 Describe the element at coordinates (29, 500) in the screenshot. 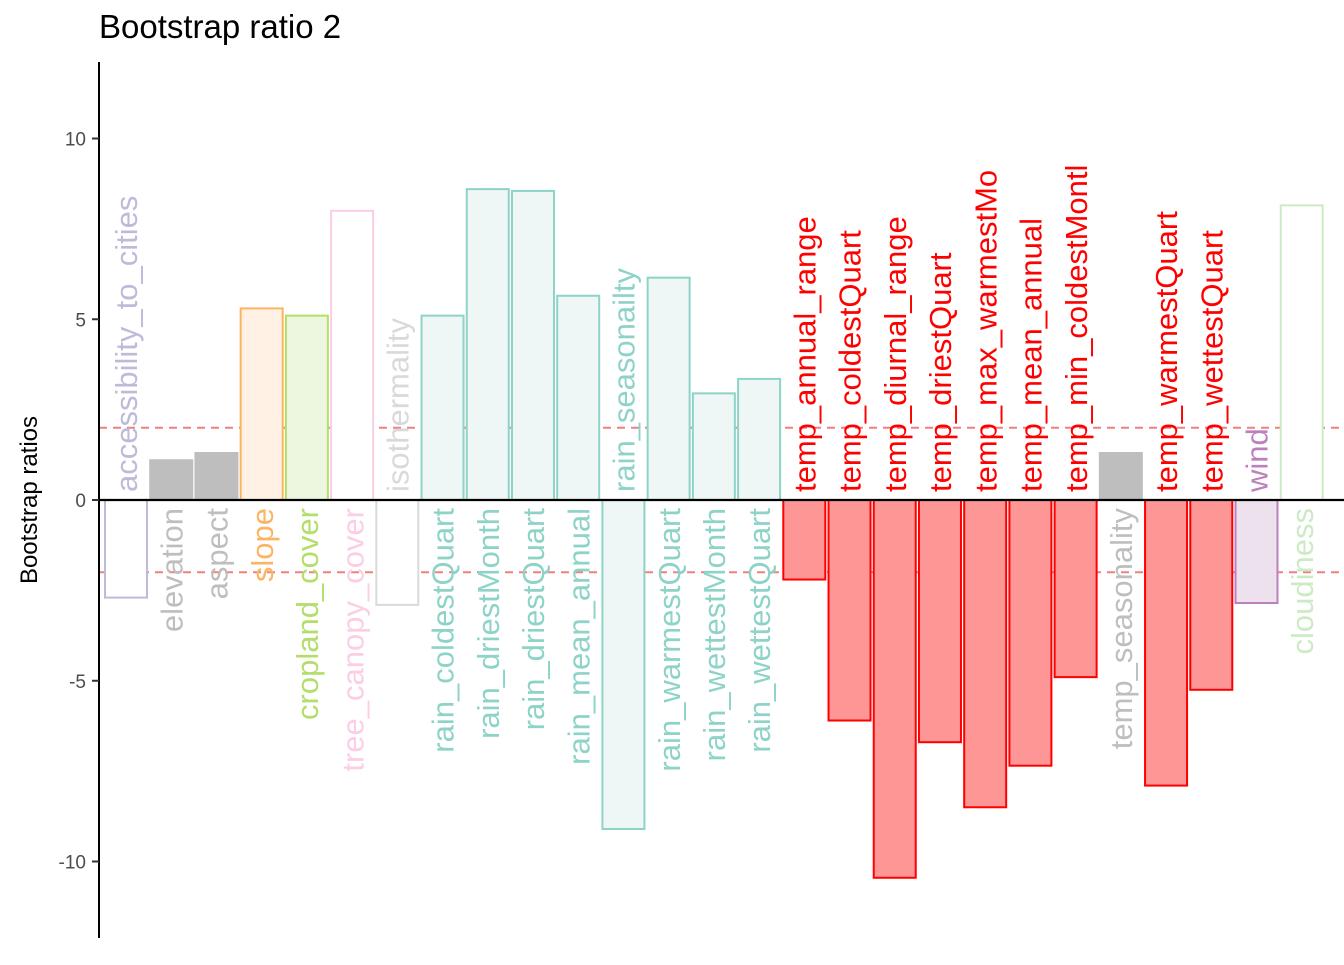

I see `y-axis-title: Bootstrap ratios` at that location.